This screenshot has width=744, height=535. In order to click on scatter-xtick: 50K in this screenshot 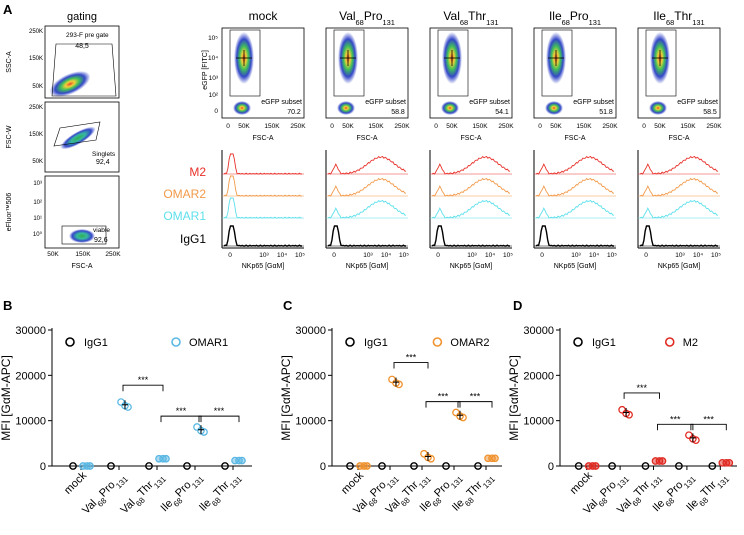, I will do `click(556, 126)`.